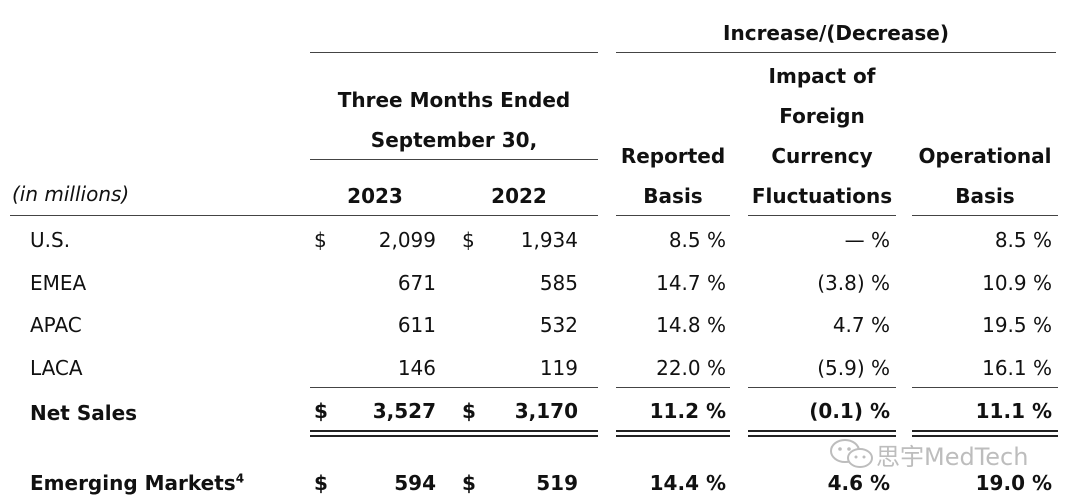 The image size is (1080, 501). I want to click on row-emea-operational: 10.9 %, so click(1017, 283).